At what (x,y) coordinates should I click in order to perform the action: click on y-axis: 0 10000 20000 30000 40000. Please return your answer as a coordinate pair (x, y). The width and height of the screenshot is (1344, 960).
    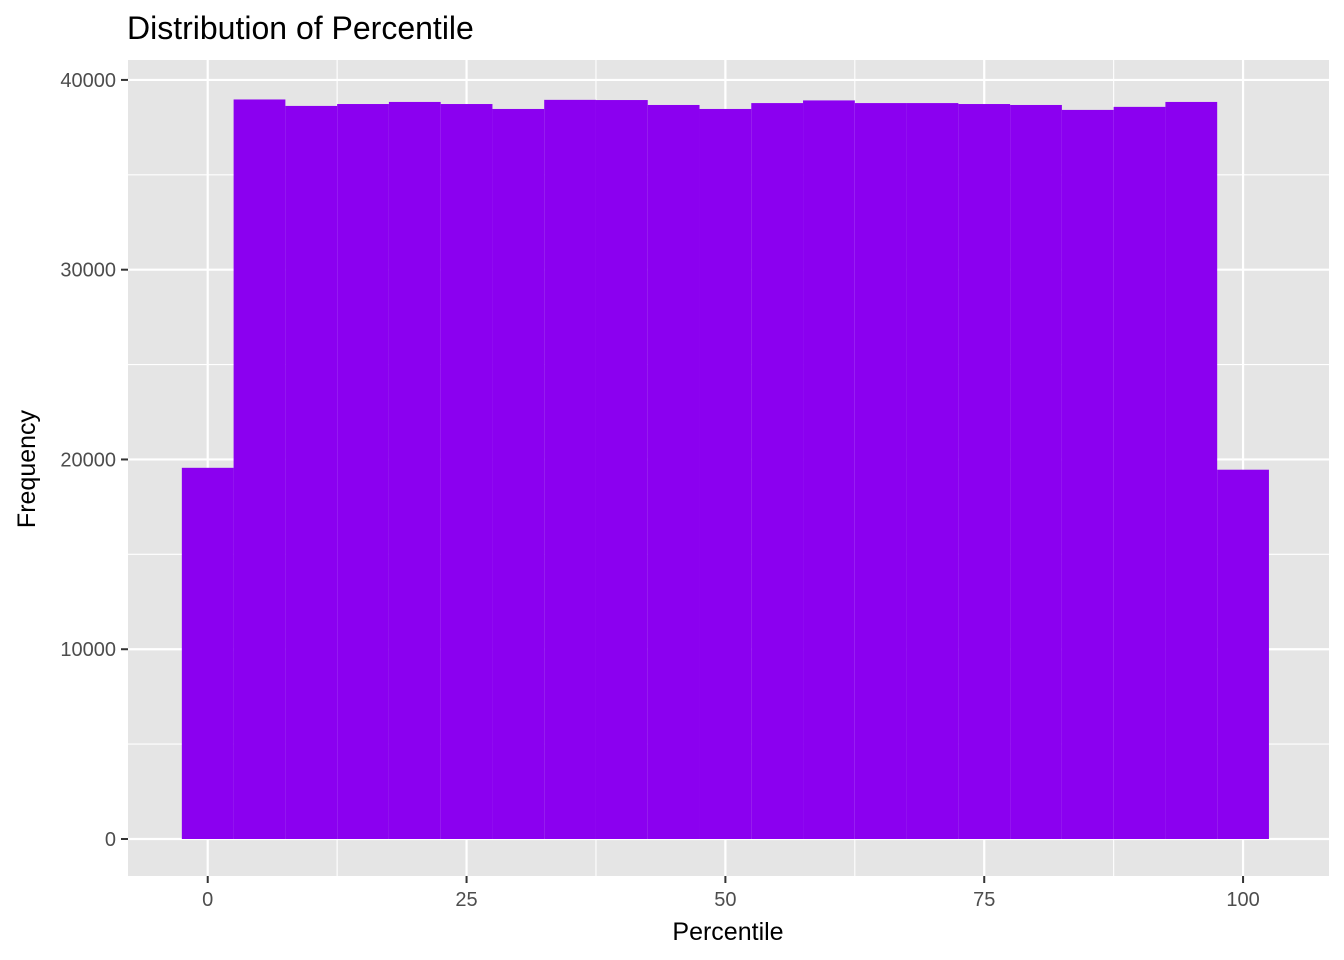
    Looking at the image, I should click on (94, 460).